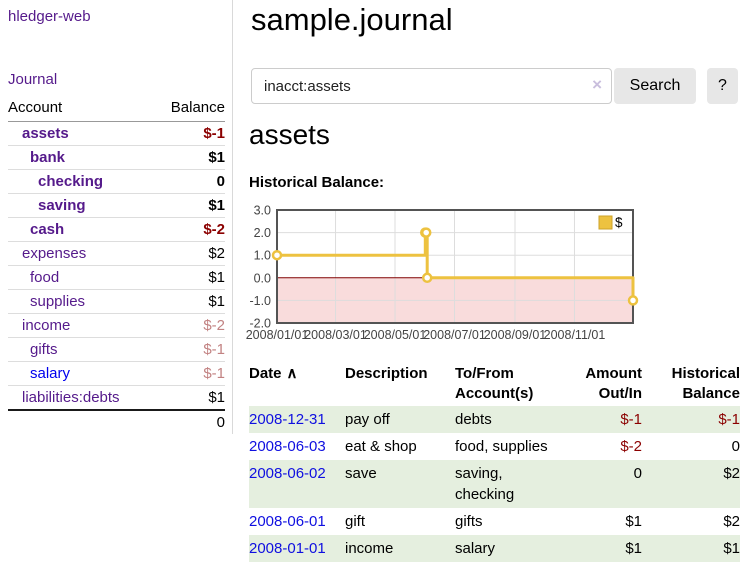  I want to click on accounts-header-balance: Balance, so click(189, 110).